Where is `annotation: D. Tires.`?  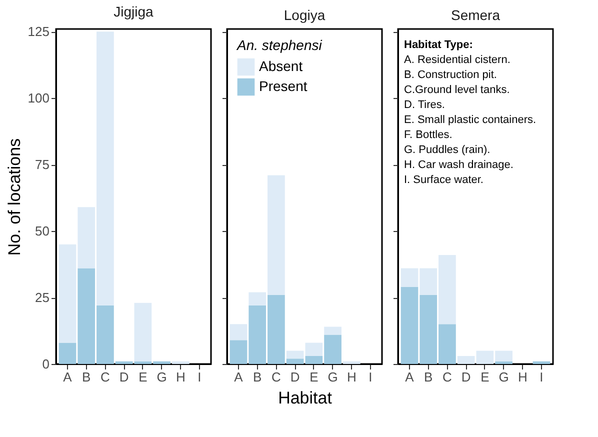 annotation: D. Tires. is located at coordinates (424, 105).